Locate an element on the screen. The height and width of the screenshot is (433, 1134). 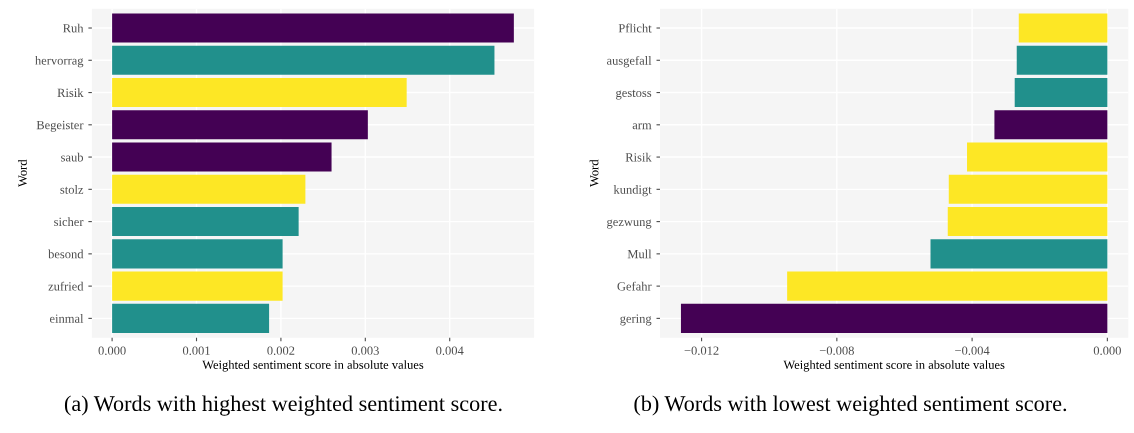
y-tick-label: Begeister is located at coordinates (60, 126).